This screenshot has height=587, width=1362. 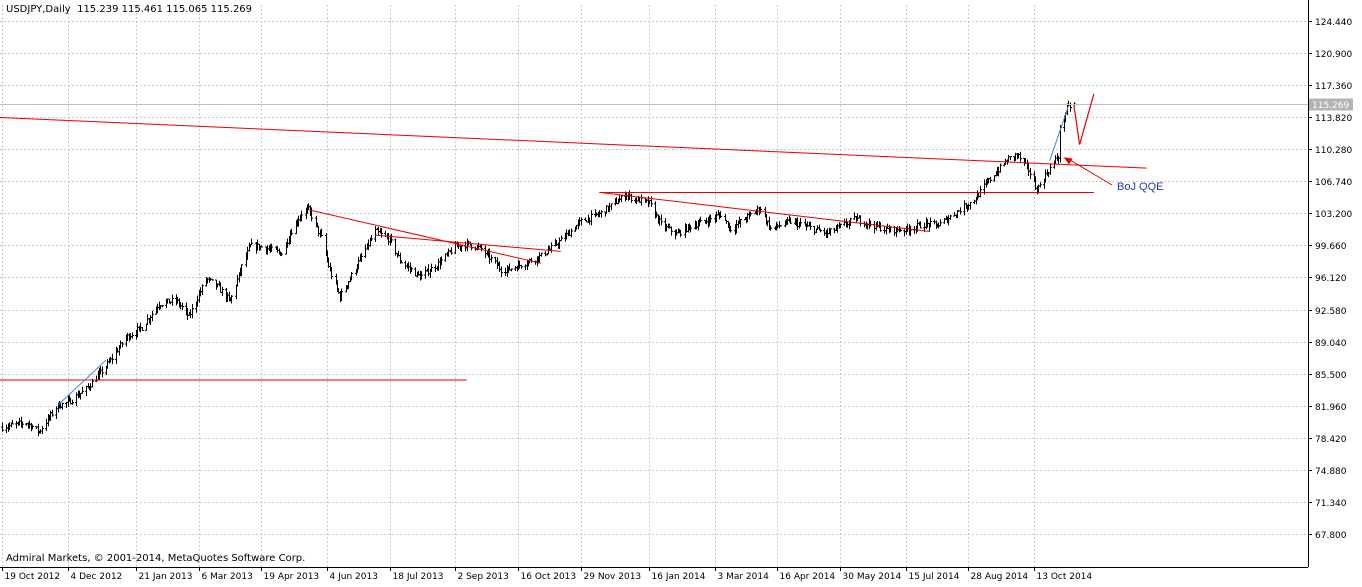 I want to click on x-tick-label: 4 Jun 2013, so click(x=354, y=577).